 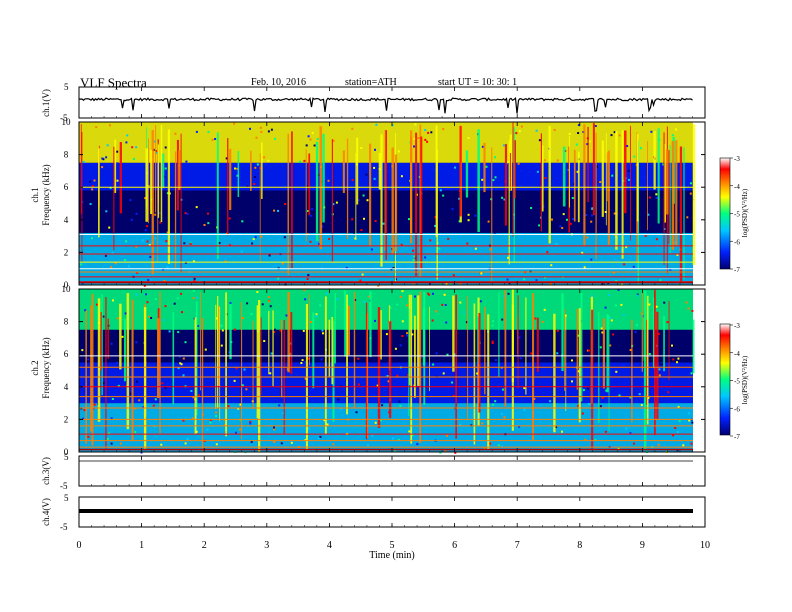 I want to click on time-tick-label: 9, so click(x=642, y=545).